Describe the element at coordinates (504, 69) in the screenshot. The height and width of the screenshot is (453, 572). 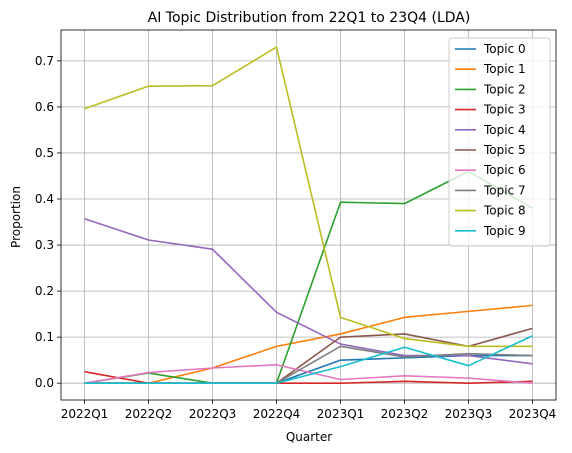
I see `legend-label: Topic 1` at that location.